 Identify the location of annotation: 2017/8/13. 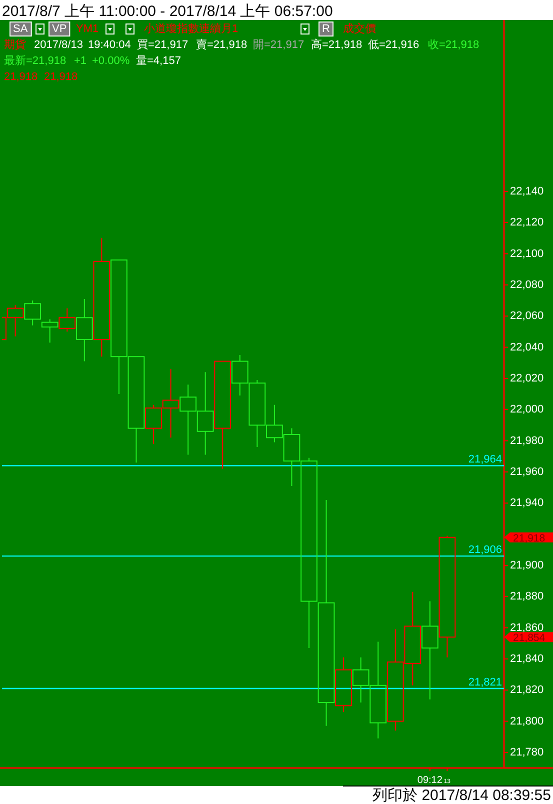
(58, 45).